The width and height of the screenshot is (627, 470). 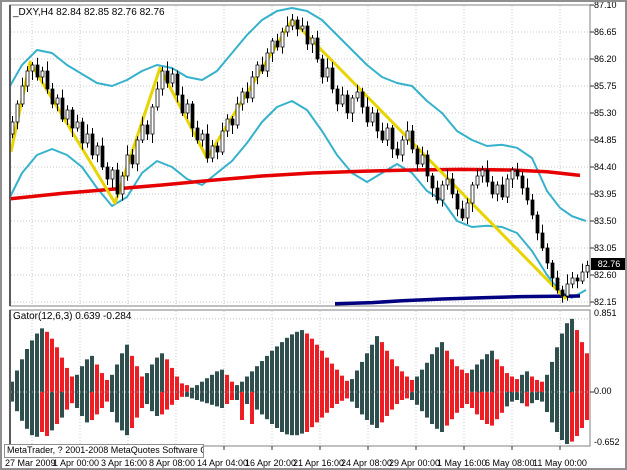 I want to click on chart-symbol-title: _DXY,H4 82.84 82.85 82.76 82.76, so click(x=89, y=12).